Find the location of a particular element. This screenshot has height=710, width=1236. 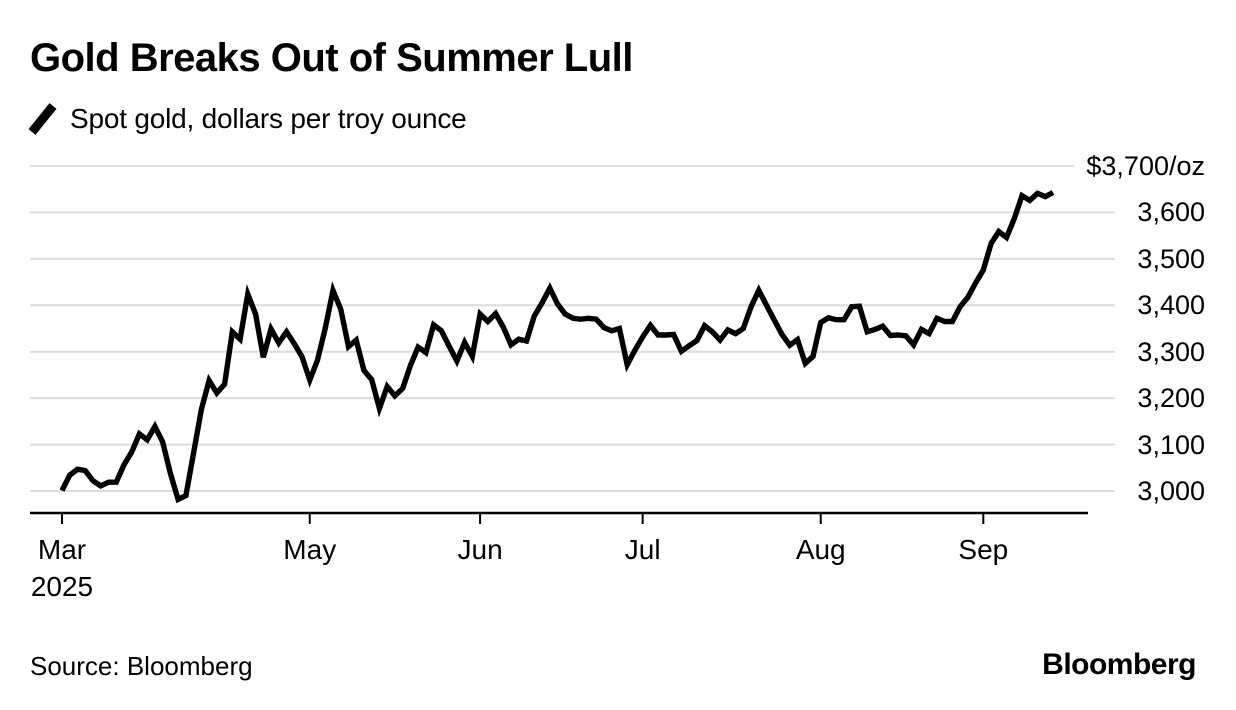

x-axis-label-month: Jun is located at coordinates (480, 549).